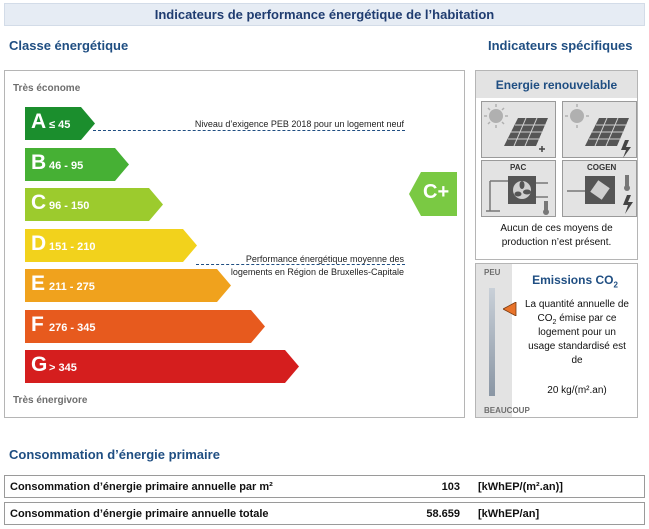  I want to click on cogeneration-icon: COGEN, so click(599, 188).